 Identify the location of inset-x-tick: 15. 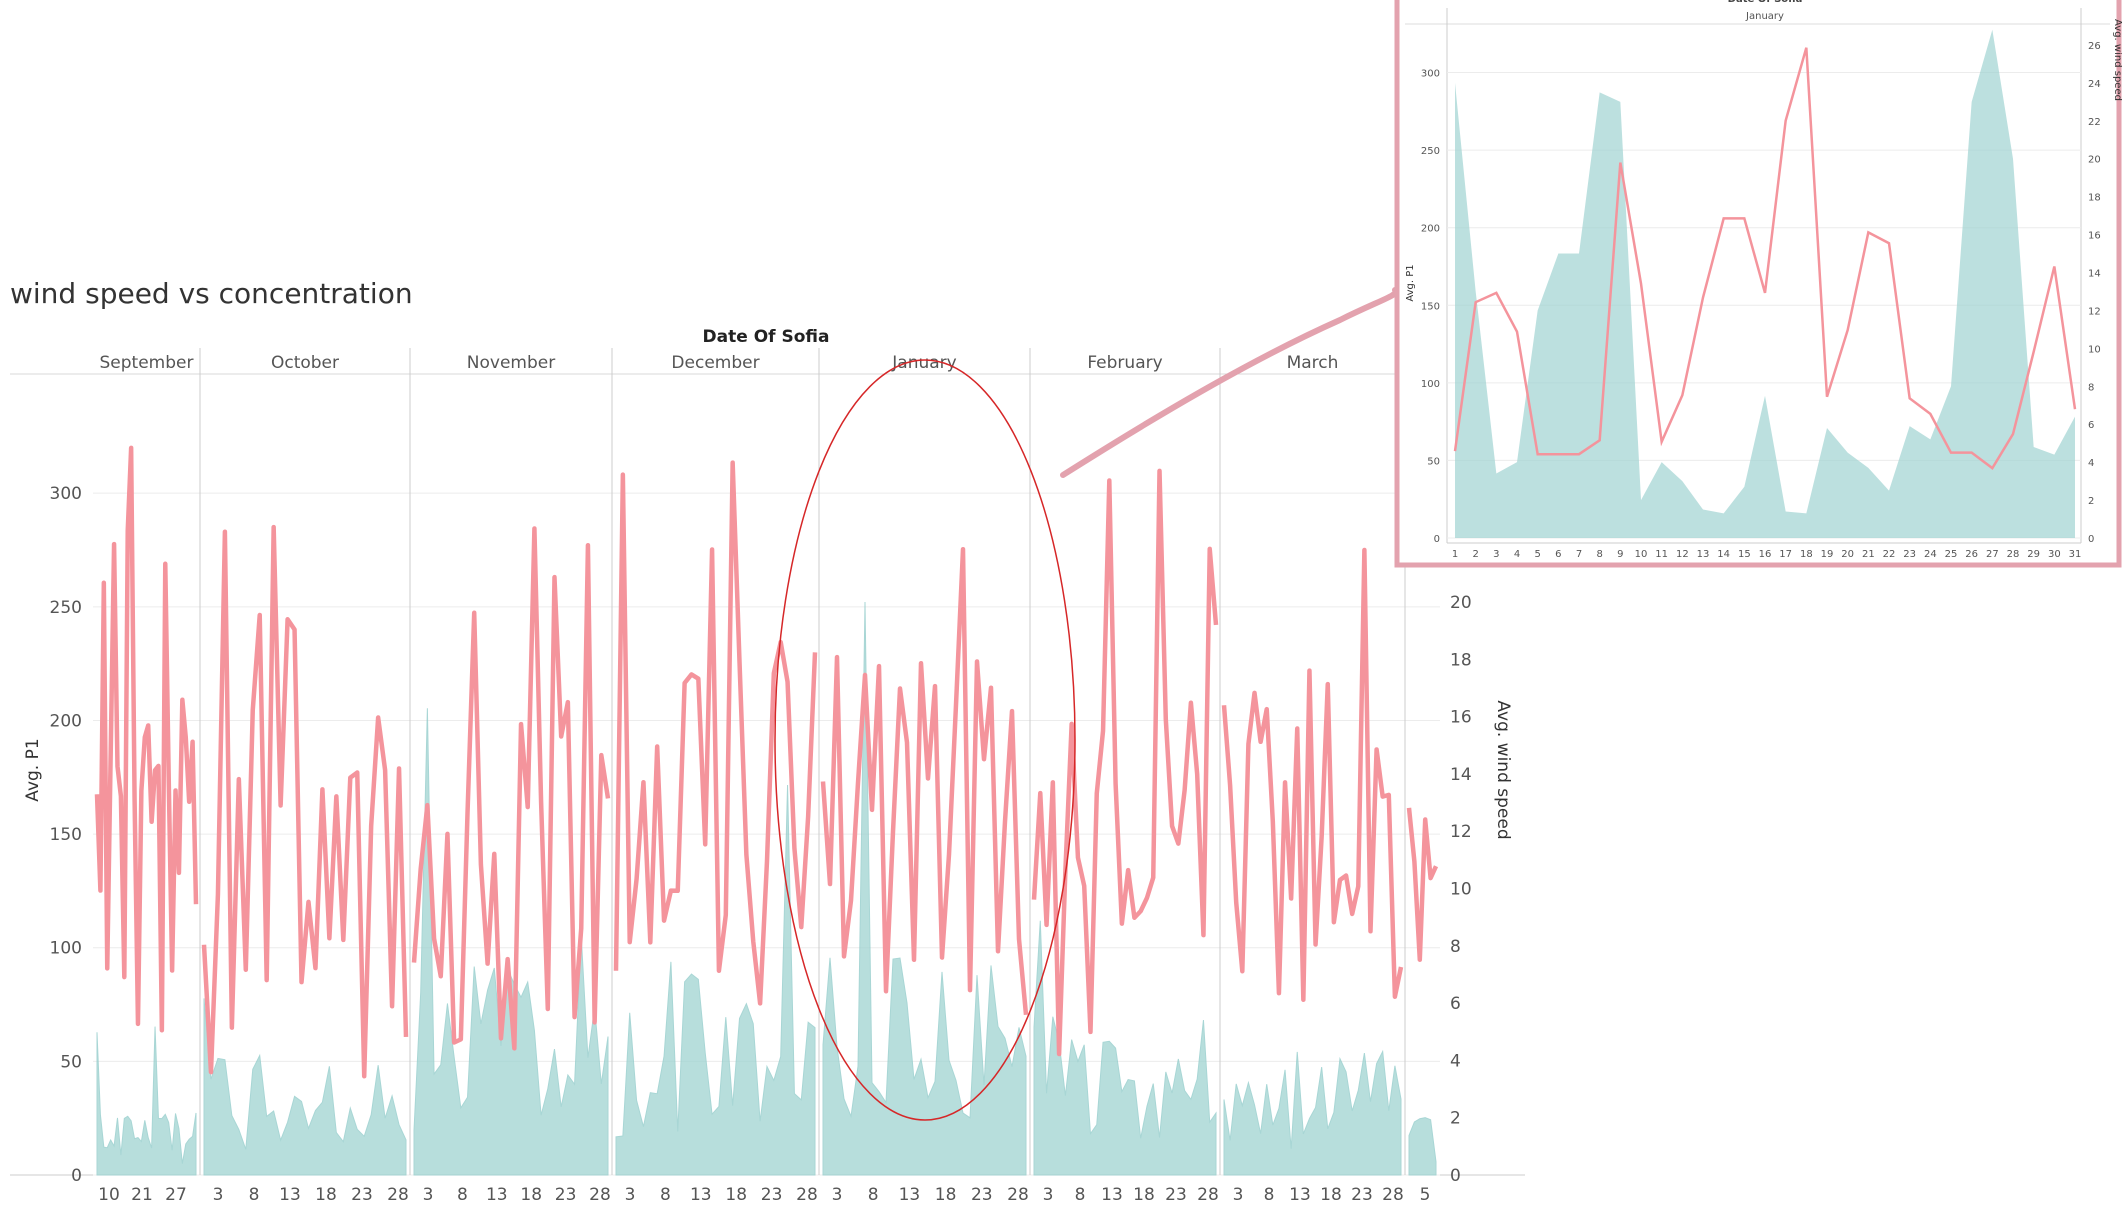
(1744, 554).